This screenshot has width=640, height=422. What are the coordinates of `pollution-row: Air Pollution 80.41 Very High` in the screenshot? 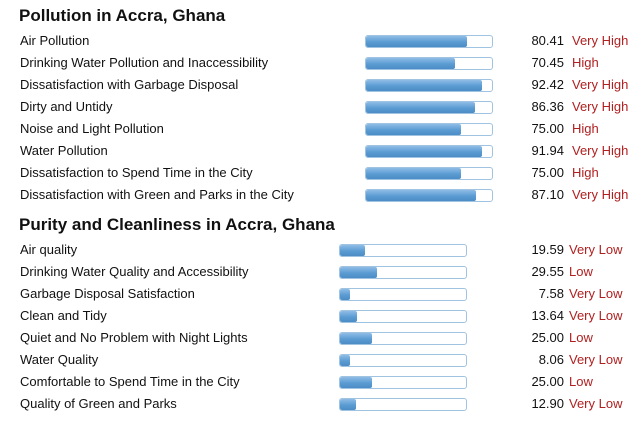 It's located at (320, 41).